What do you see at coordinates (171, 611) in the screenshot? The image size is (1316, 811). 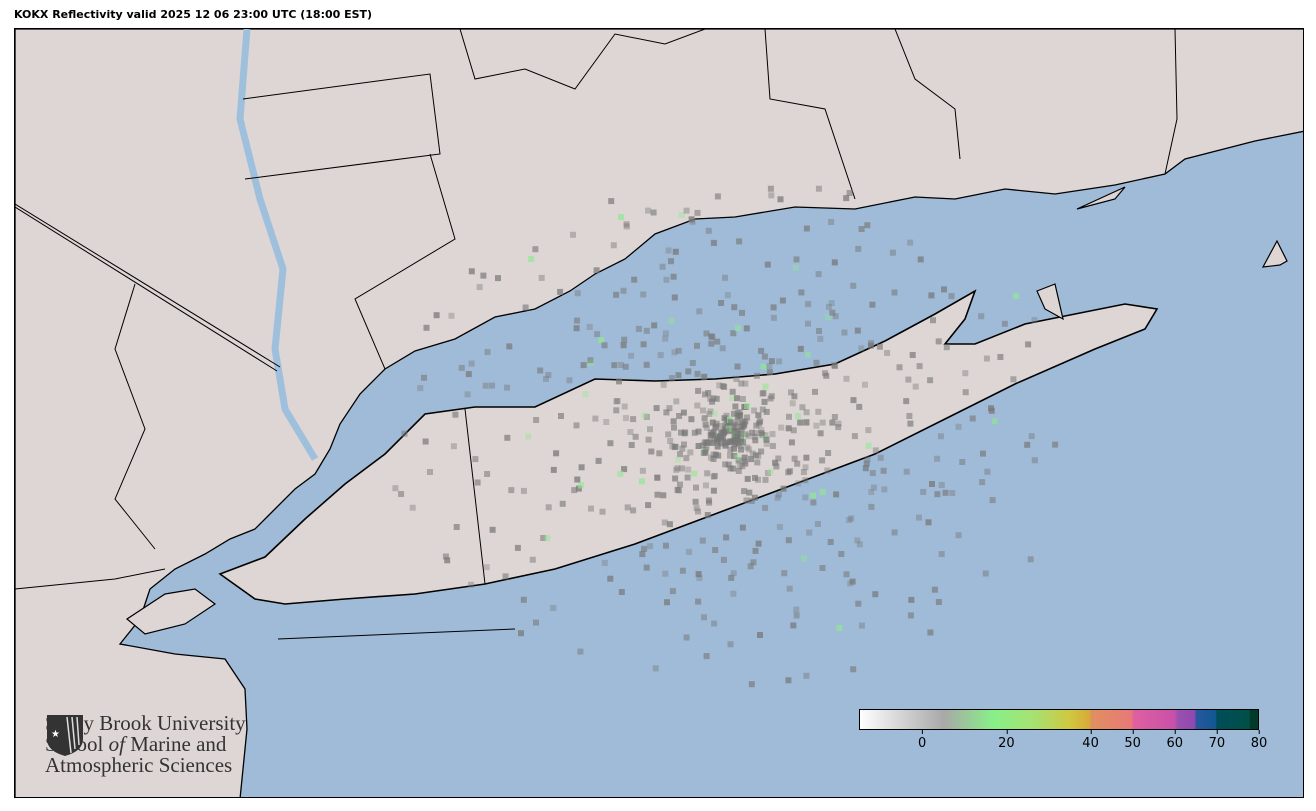 I see `staten-island` at bounding box center [171, 611].